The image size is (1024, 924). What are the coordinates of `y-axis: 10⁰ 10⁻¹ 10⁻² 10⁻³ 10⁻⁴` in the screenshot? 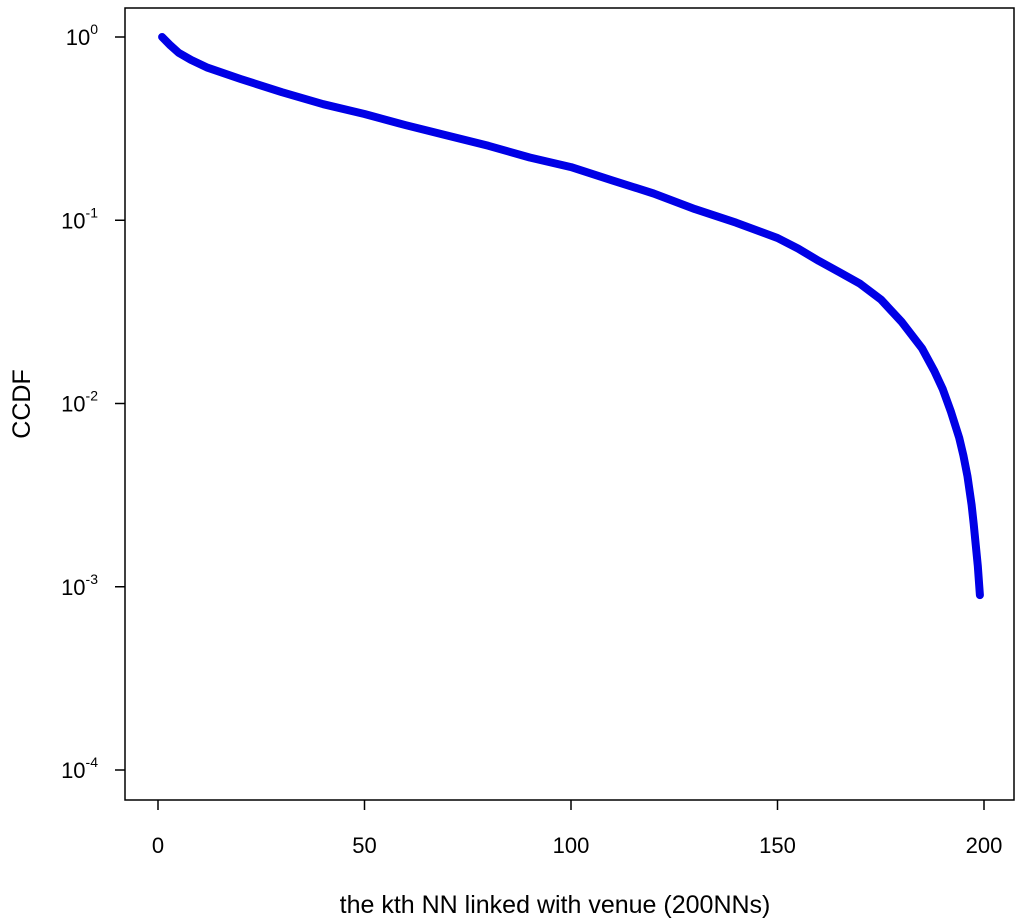 It's located at (93, 402).